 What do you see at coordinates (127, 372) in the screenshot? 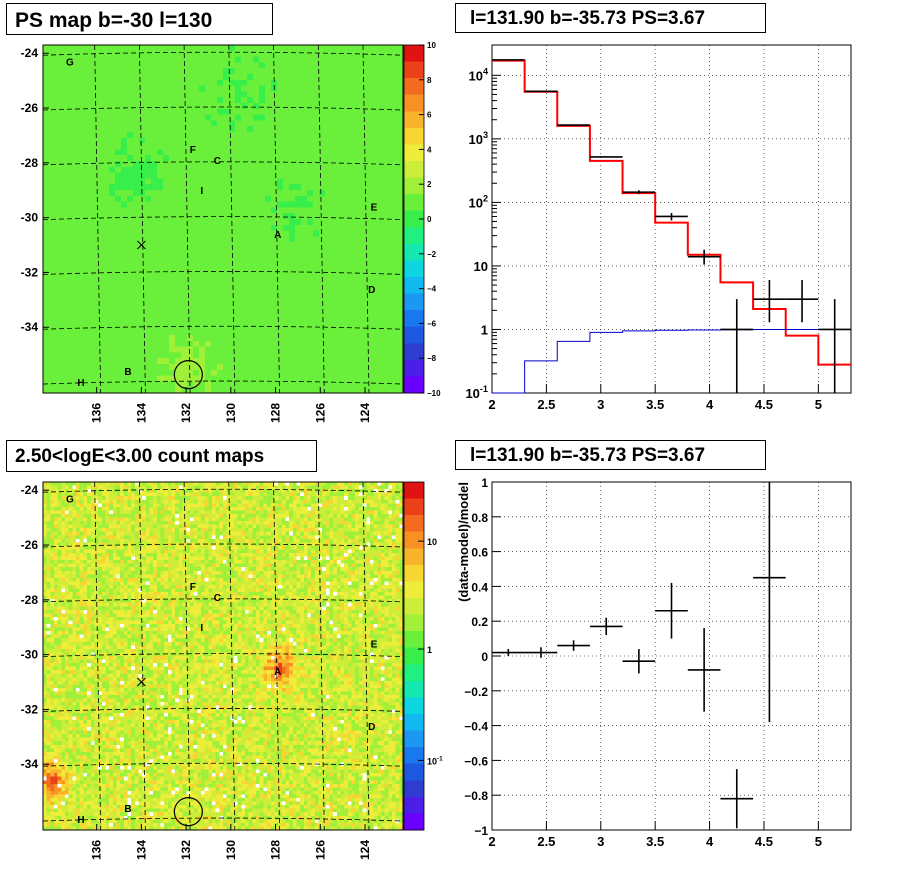
I see `source-marker-B: B` at bounding box center [127, 372].